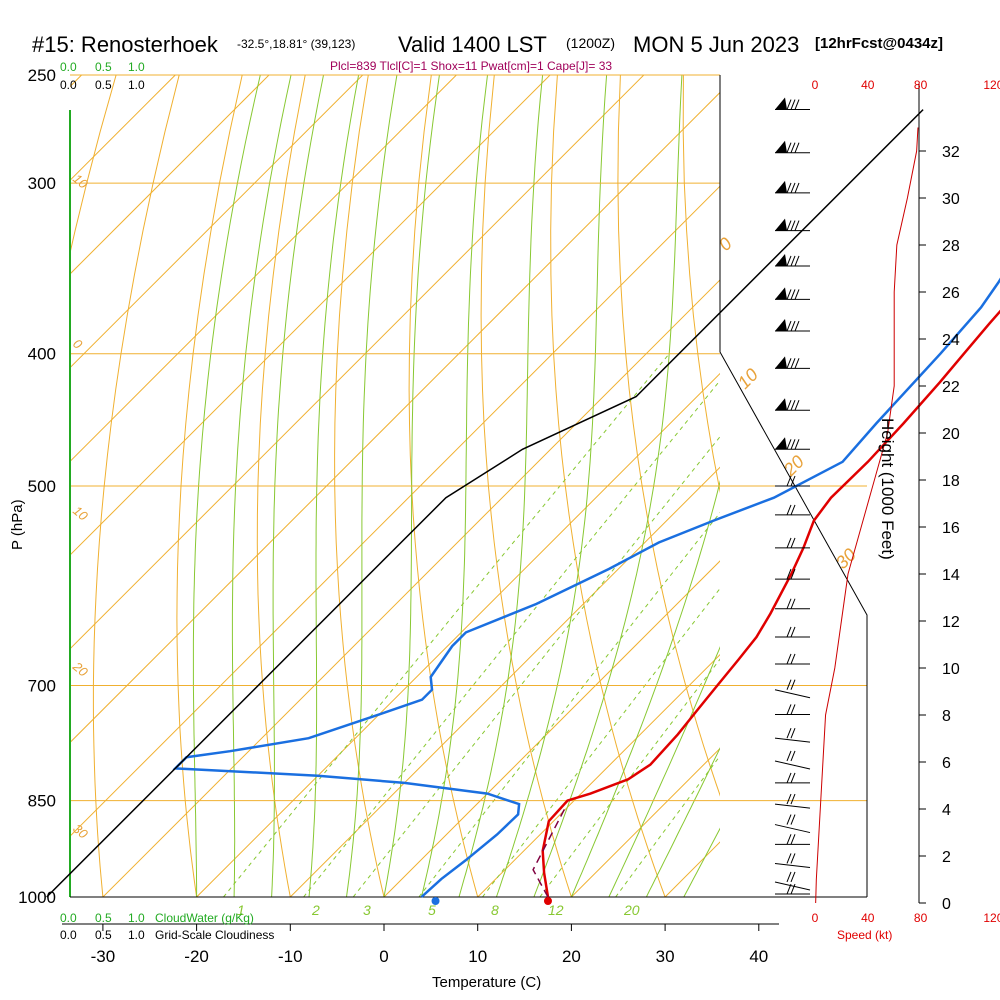  Describe the element at coordinates (921, 85) in the screenshot. I see `speed-tick-label-top: 80` at that location.